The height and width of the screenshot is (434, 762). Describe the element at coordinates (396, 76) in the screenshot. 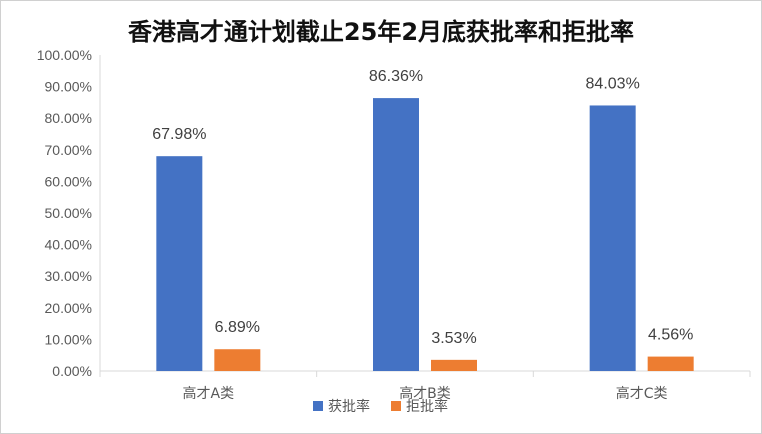

I see `data-label: 86.36%` at that location.